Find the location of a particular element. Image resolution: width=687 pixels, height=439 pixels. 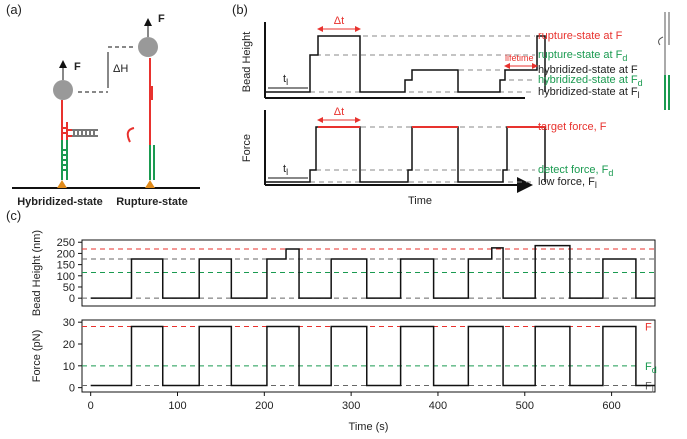

reference-label: Fl is located at coordinates (649, 387).